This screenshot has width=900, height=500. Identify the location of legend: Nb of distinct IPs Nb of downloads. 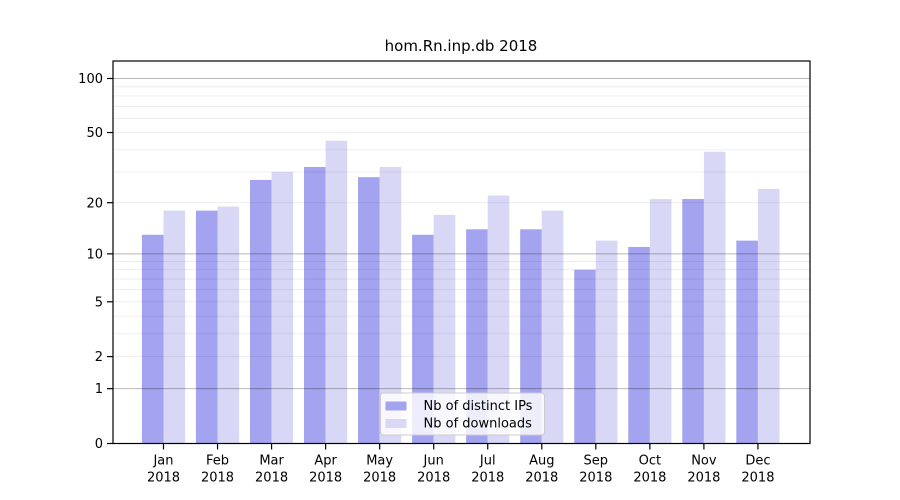
(462, 414).